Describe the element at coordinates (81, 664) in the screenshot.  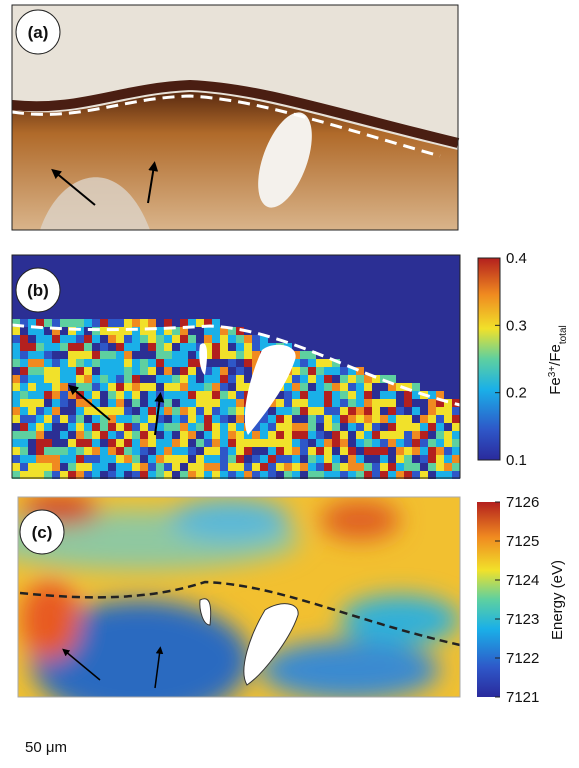
I see `arrow` at that location.